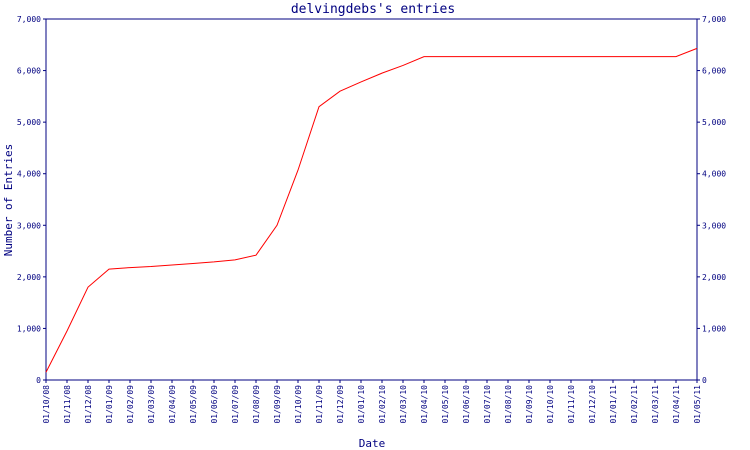 The image size is (750, 450). What do you see at coordinates (613, 404) in the screenshot?
I see `x-tick-label: 01/01/11` at bounding box center [613, 404].